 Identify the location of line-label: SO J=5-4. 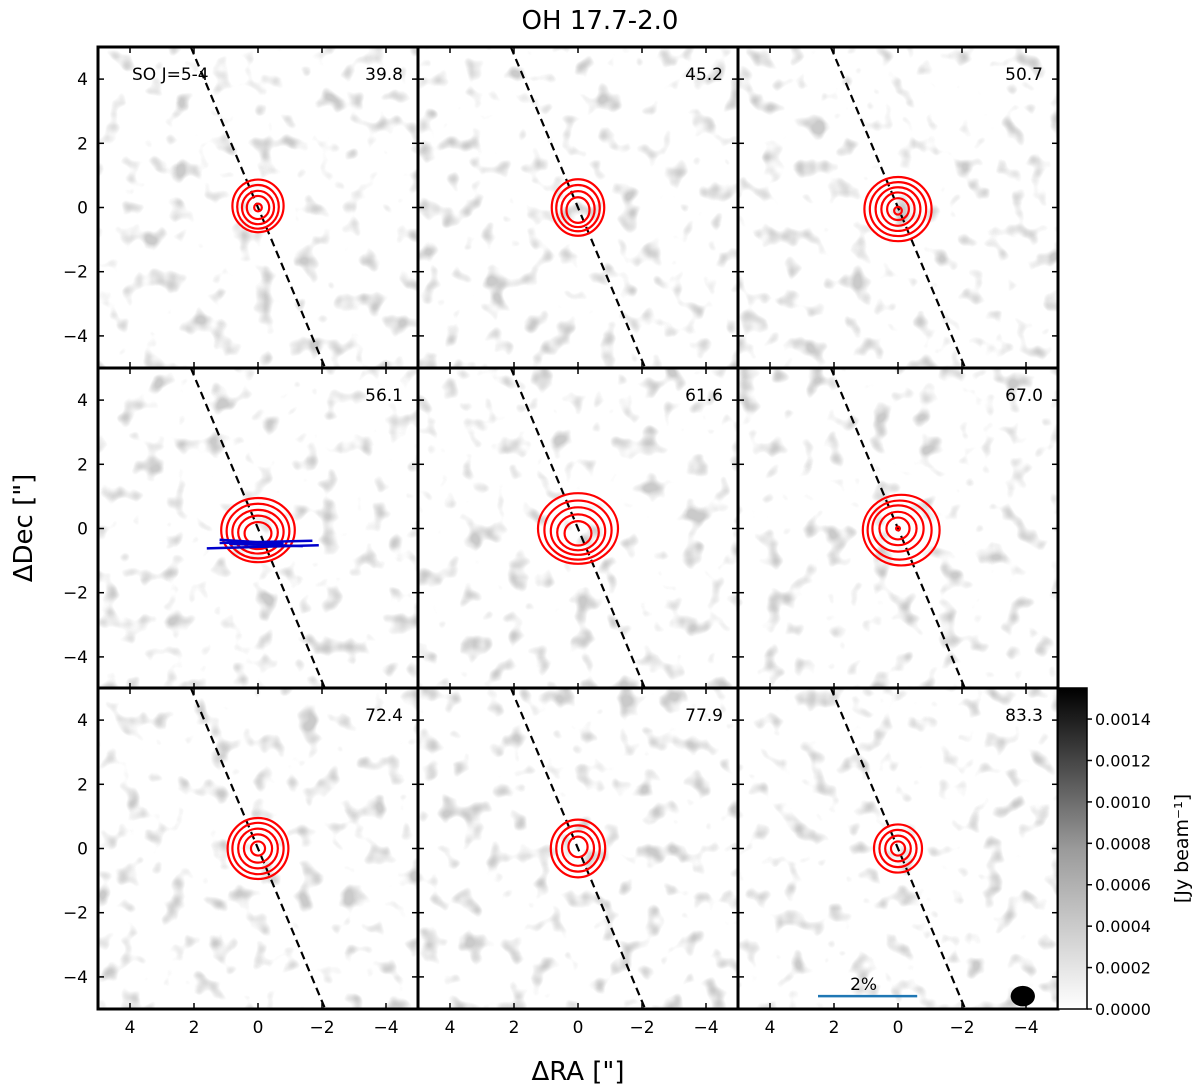
(170, 75).